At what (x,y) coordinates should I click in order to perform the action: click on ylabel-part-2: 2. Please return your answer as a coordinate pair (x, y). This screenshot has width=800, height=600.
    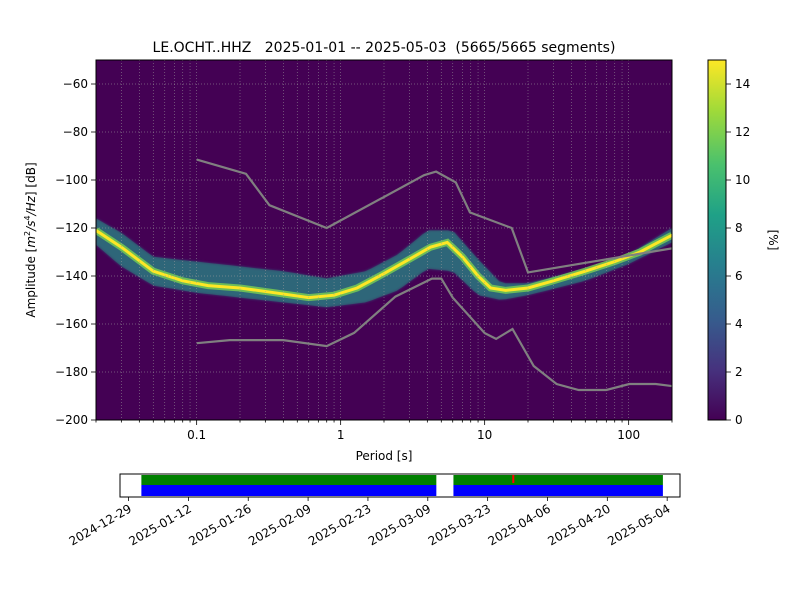
    Looking at the image, I should click on (27, 233).